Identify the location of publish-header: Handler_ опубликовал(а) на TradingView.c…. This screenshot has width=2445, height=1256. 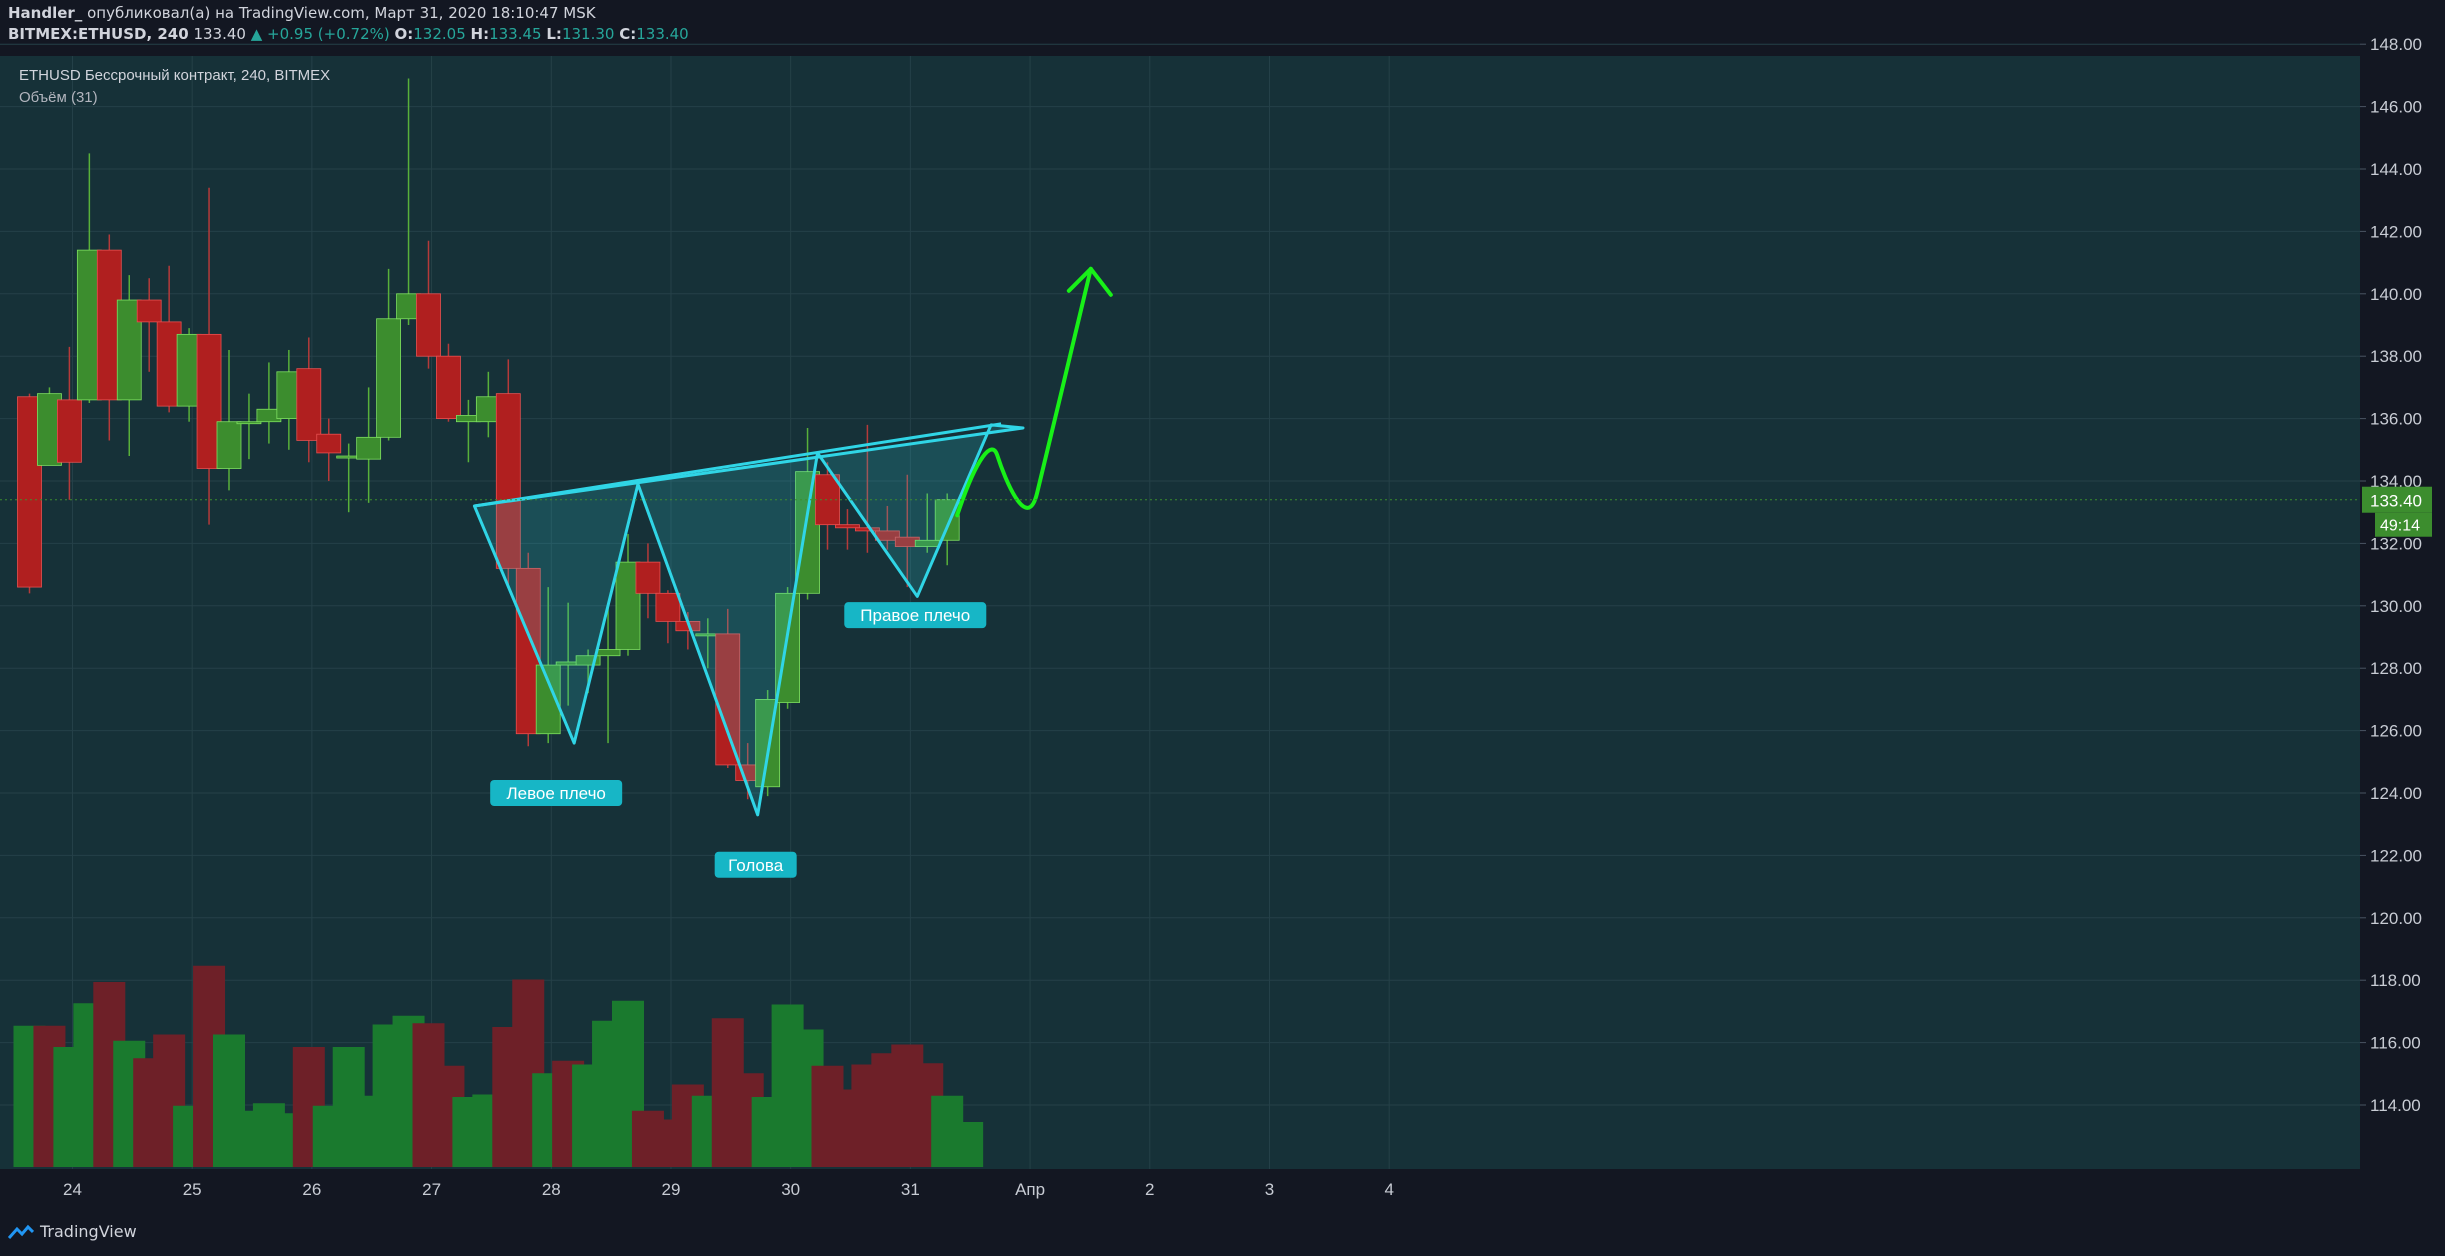
(1222, 28).